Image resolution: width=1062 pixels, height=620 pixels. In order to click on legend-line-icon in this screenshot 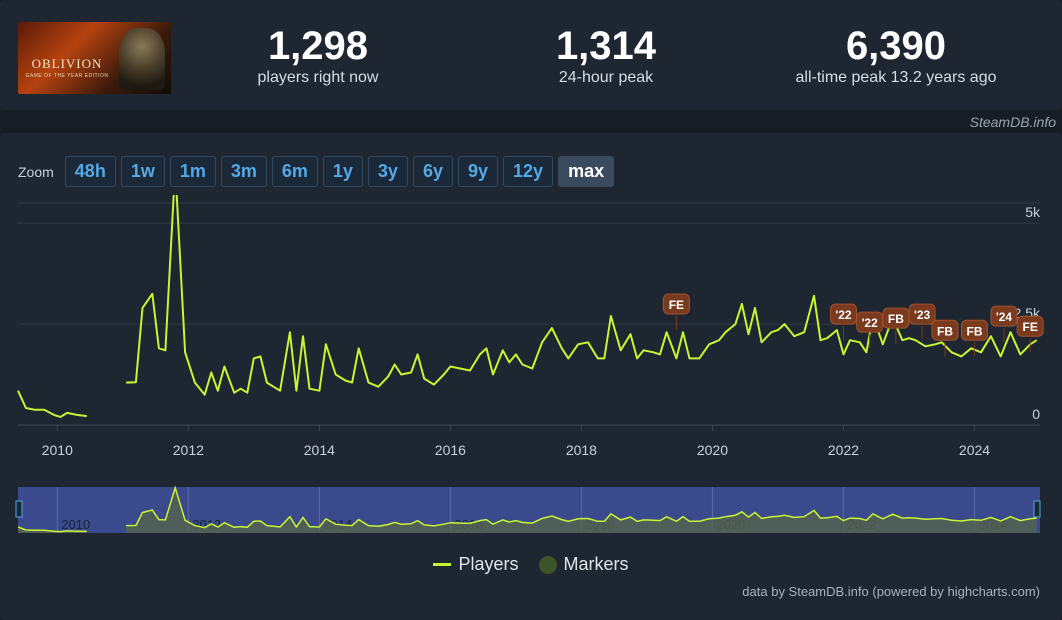, I will do `click(442, 564)`.